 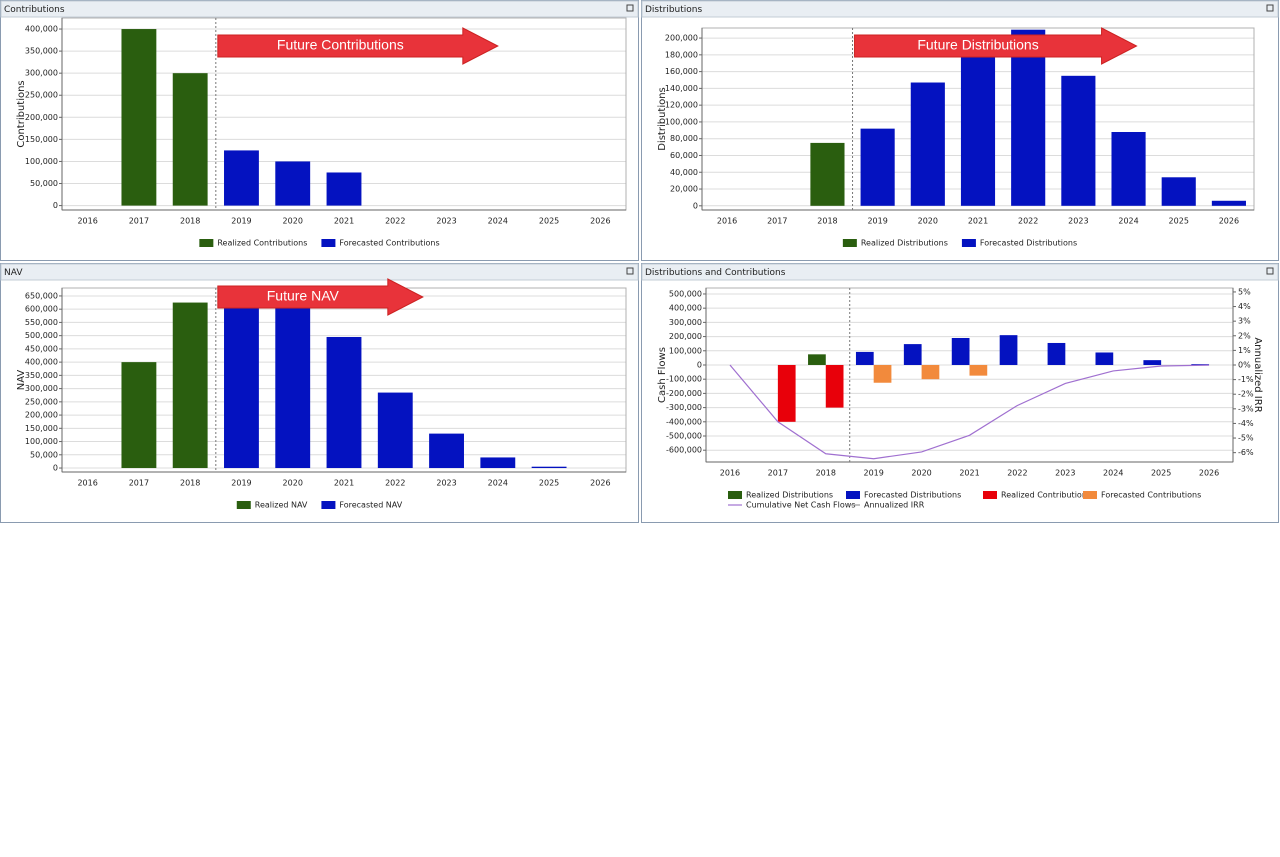 What do you see at coordinates (362, 505) in the screenshot?
I see `legend-item: Forecasted NAV` at bounding box center [362, 505].